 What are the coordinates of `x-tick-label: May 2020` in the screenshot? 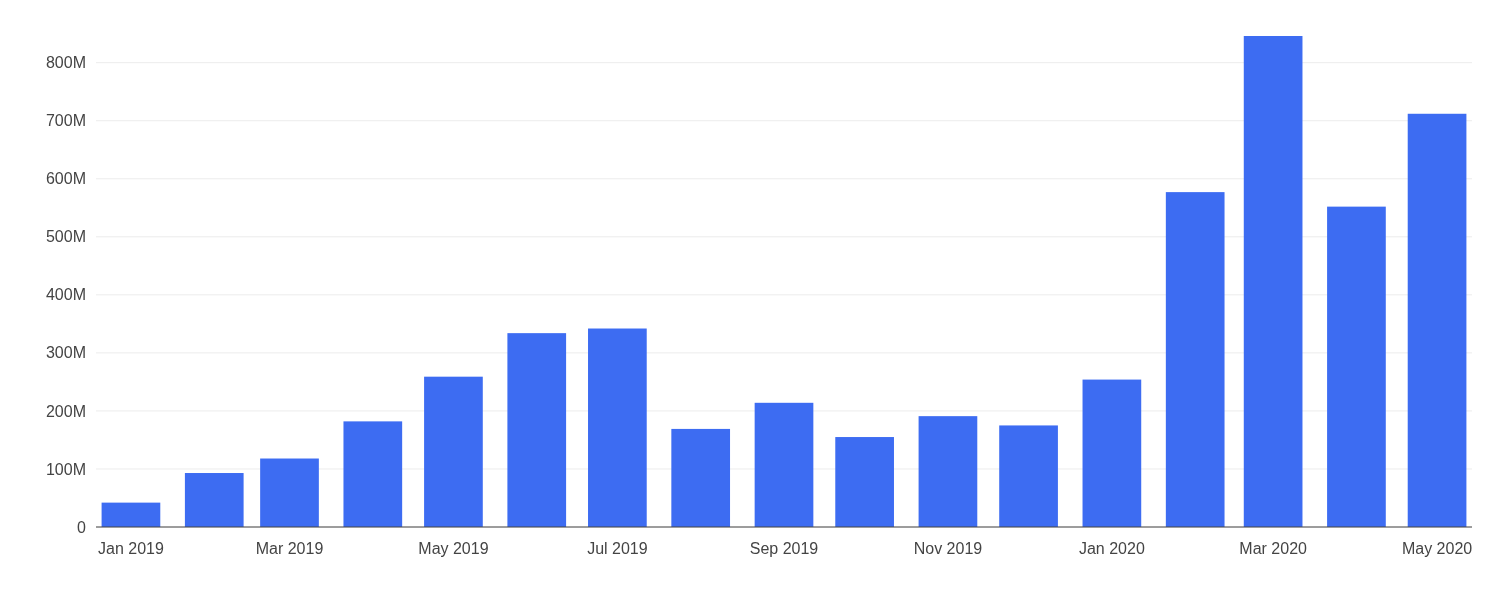 It's located at (1437, 548).